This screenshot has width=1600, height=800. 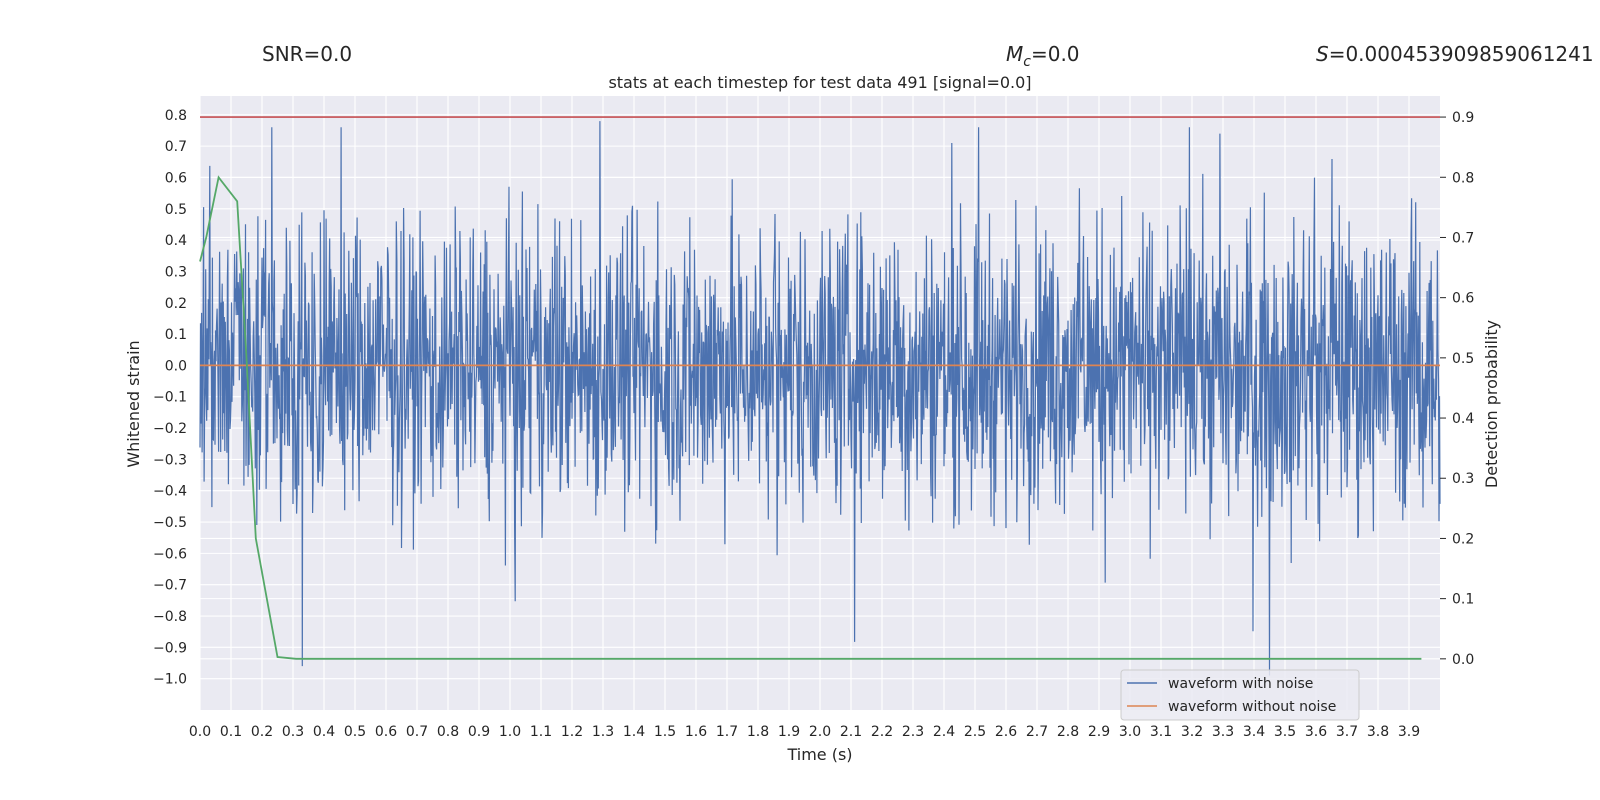 I want to click on x-tick-label: 0.5, so click(x=355, y=732).